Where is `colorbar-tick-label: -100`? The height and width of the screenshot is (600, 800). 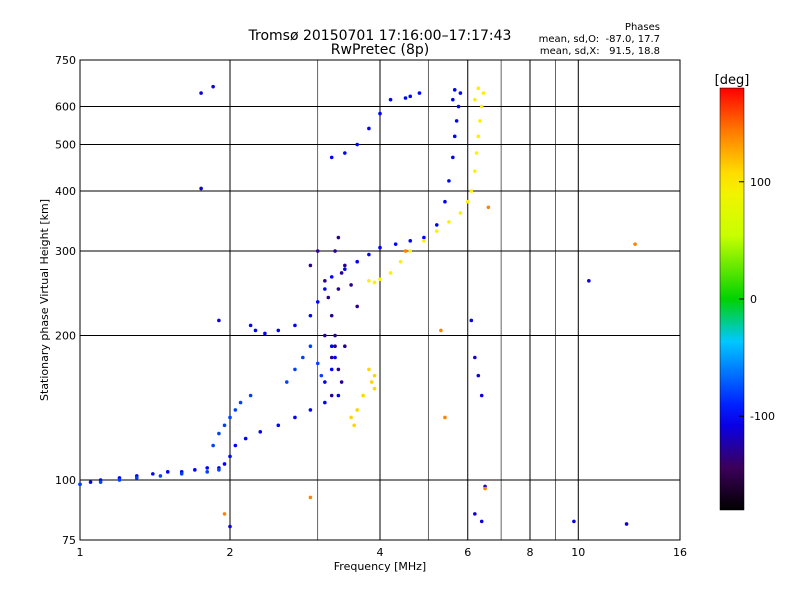 colorbar-tick-label: -100 is located at coordinates (762, 416).